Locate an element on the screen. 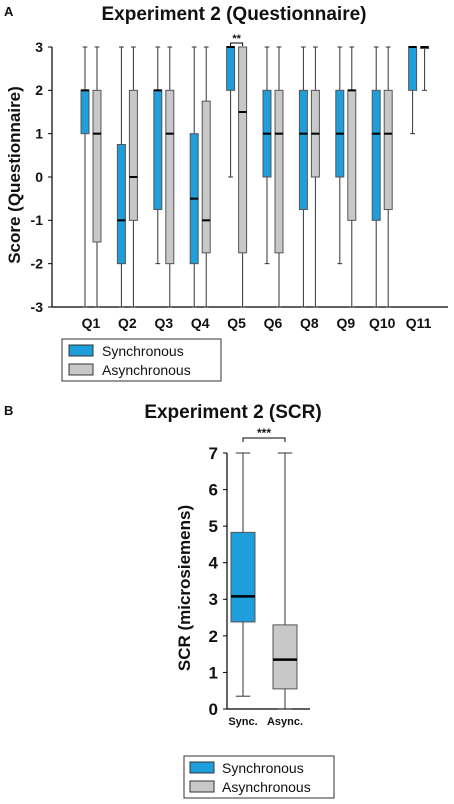  chart-a-x-tick-label: Q5 is located at coordinates (236, 323).